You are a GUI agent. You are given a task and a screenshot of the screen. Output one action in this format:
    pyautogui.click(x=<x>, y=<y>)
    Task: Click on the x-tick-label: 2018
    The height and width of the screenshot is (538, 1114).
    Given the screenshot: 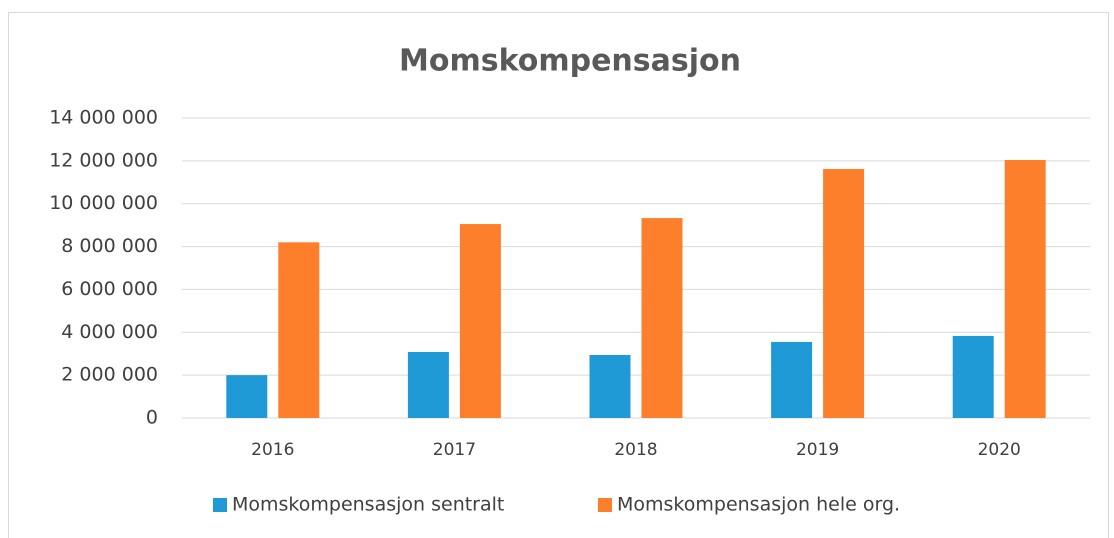 What is the action you would take?
    pyautogui.click(x=635, y=450)
    